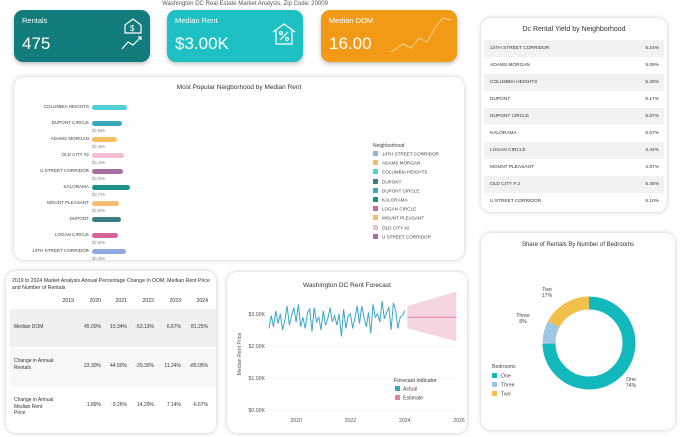  Describe the element at coordinates (574, 201) in the screenshot. I see `yield-row: U STREET CORRIDOR 6.10%` at that location.